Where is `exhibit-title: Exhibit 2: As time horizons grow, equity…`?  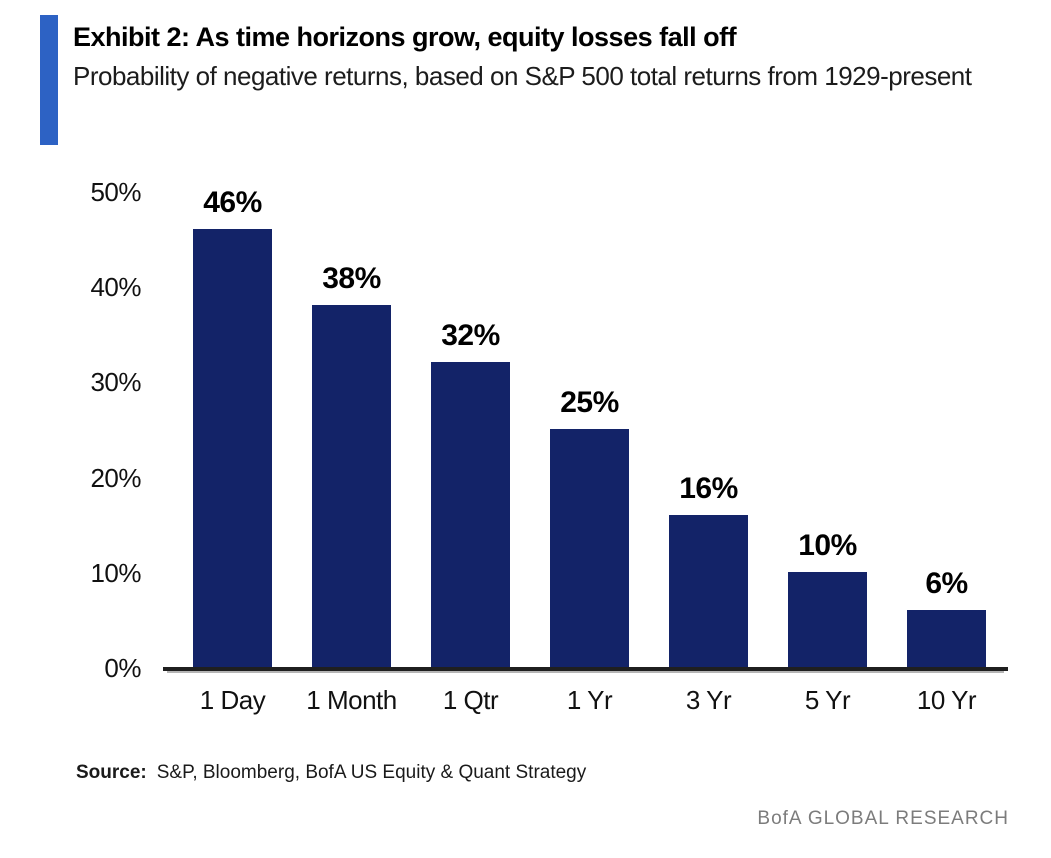
exhibit-title: Exhibit 2: As time horizons grow, equity… is located at coordinates (405, 37).